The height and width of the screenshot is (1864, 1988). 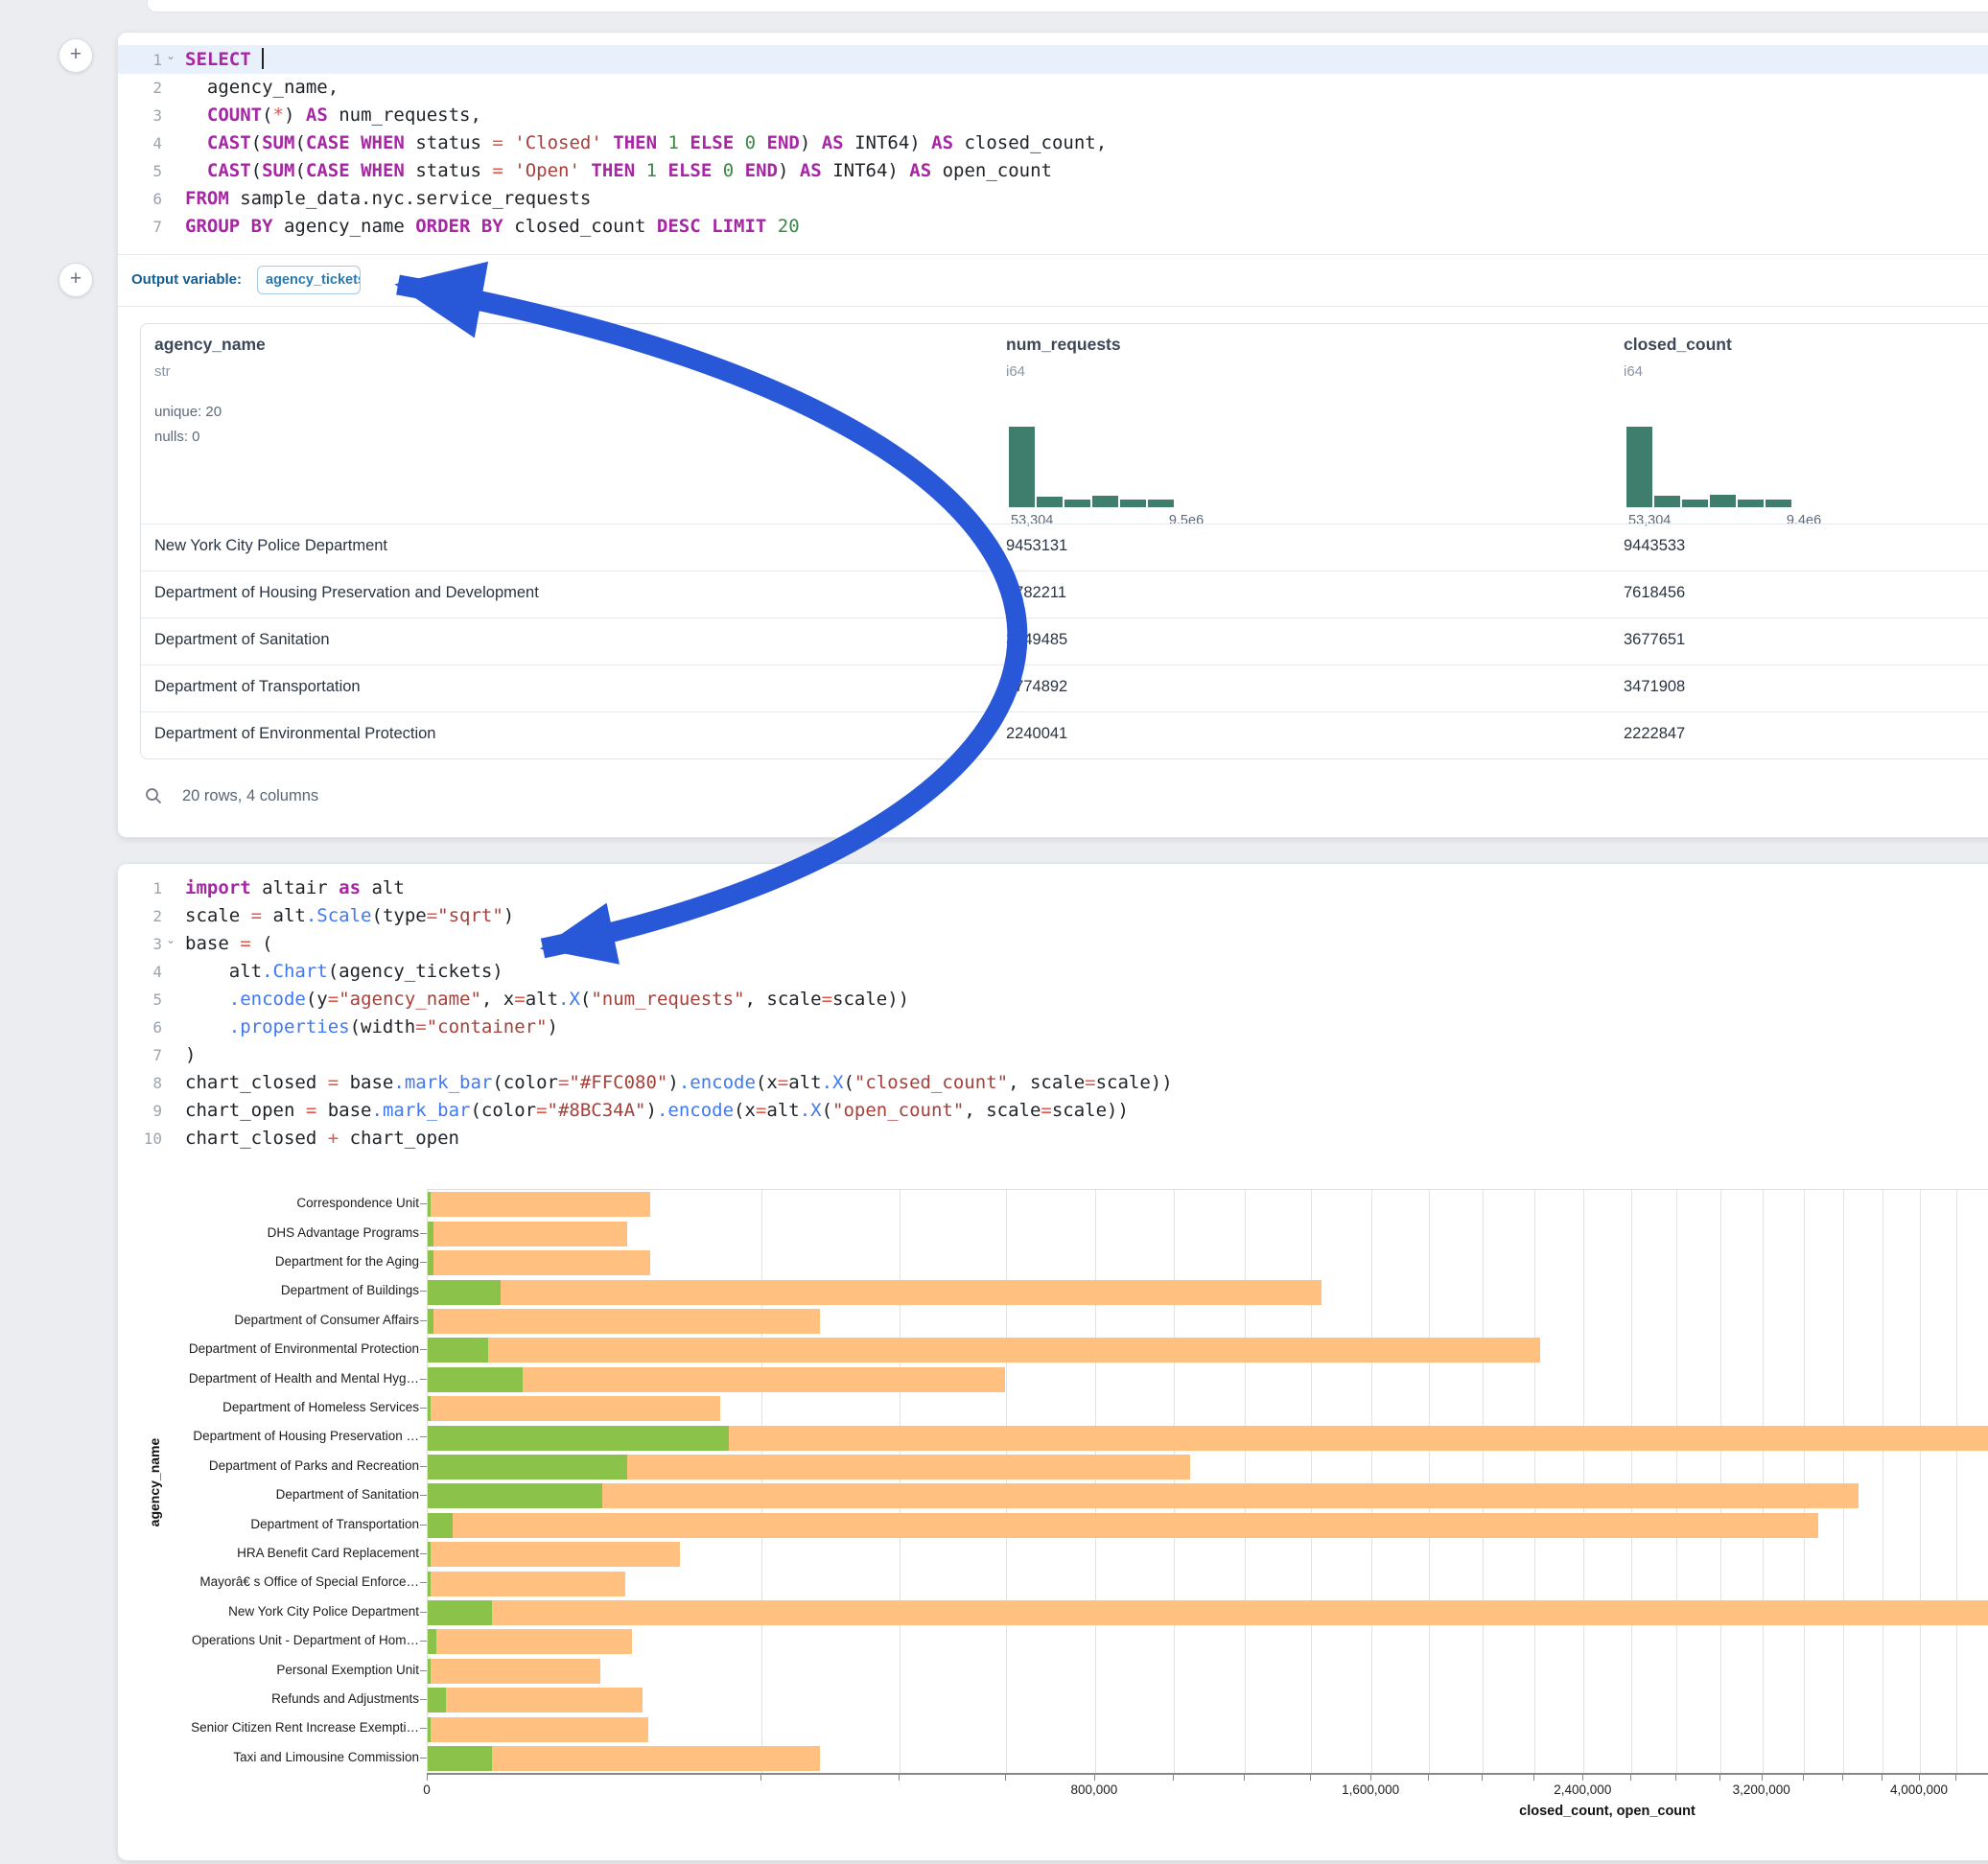 I want to click on x-axis-tick-label: 3,200,000, so click(x=1761, y=1789).